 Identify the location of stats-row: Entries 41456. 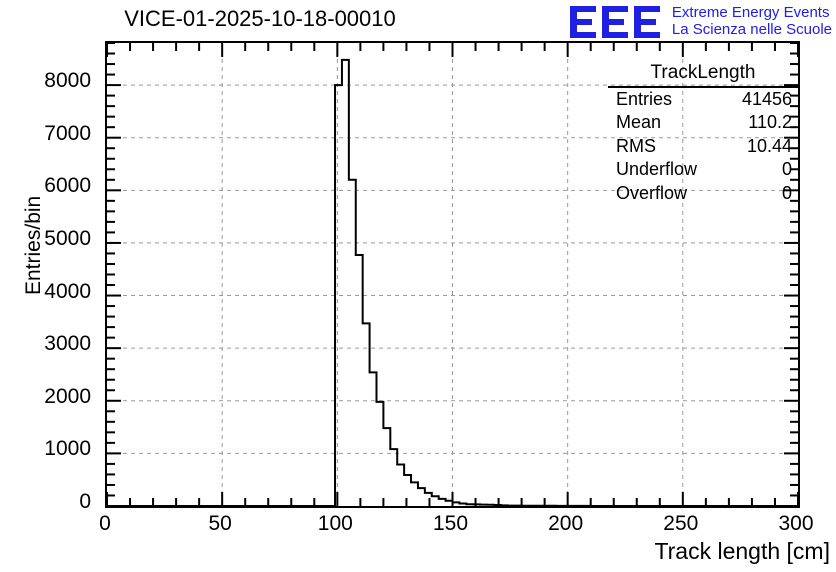
(703, 99).